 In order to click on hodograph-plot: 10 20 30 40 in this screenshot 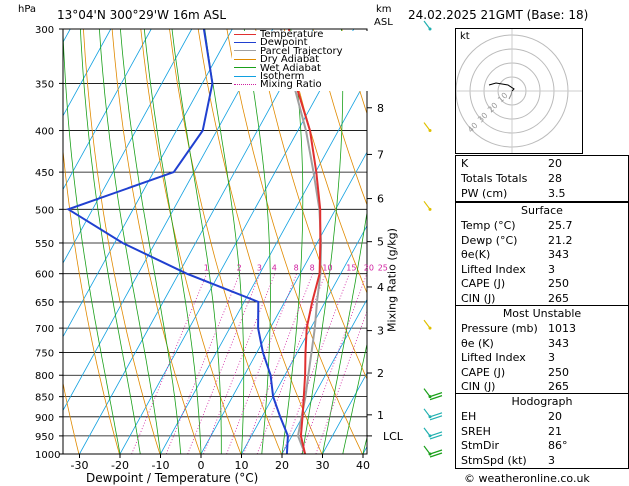, I will do `click(519, 91)`.